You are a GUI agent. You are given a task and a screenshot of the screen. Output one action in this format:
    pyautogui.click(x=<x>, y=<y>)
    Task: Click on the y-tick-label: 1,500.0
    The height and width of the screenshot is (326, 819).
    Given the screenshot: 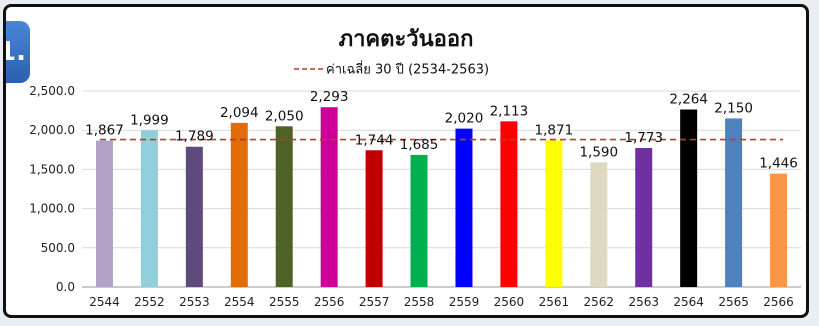 What is the action you would take?
    pyautogui.click(x=52, y=169)
    